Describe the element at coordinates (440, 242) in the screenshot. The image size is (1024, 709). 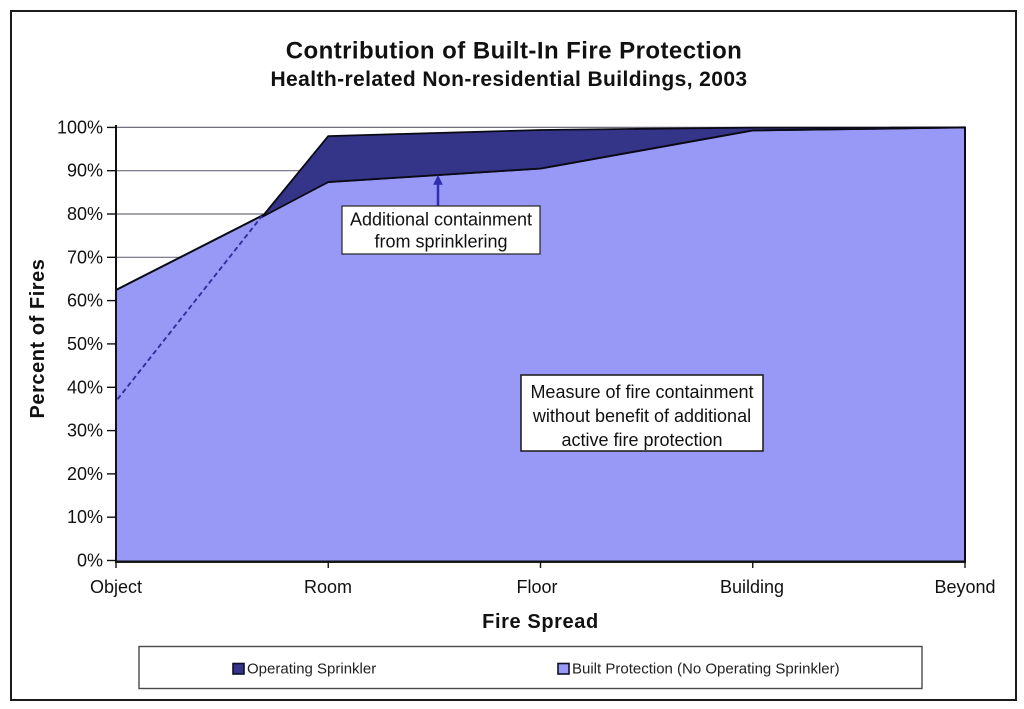
I see `svg-text: from sprinklering` at that location.